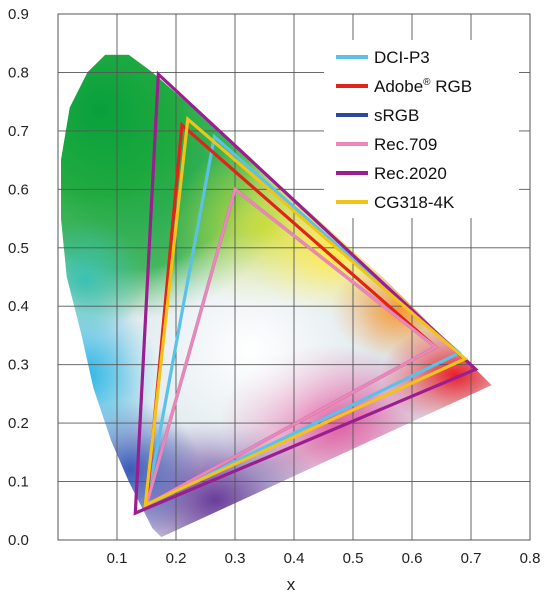 This screenshot has height=600, width=555. Describe the element at coordinates (135, 142) in the screenshot. I see `green-region-core` at that location.